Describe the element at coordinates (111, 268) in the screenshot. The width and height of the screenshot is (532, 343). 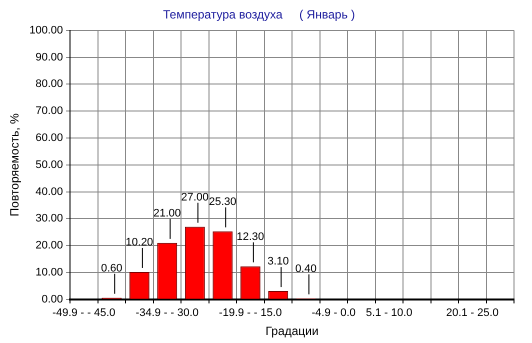
I see `data-label: 0.60` at that location.